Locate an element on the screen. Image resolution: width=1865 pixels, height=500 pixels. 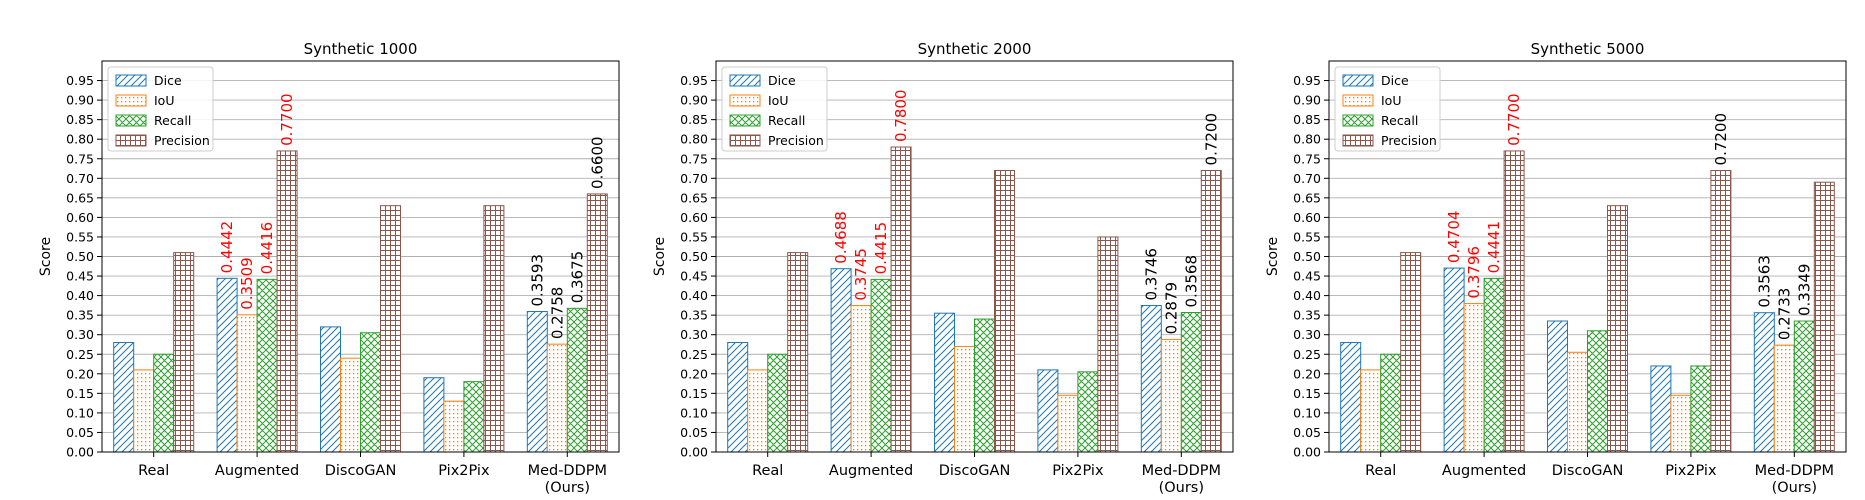
bar-value-label: 0.2879 is located at coordinates (1171, 308).